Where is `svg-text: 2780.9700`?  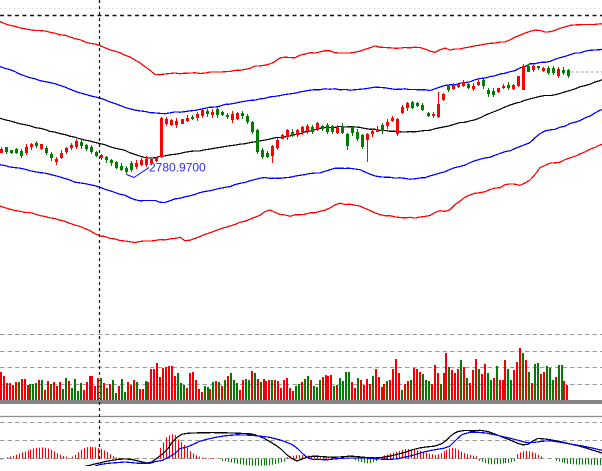 svg-text: 2780.9700 is located at coordinates (177, 168).